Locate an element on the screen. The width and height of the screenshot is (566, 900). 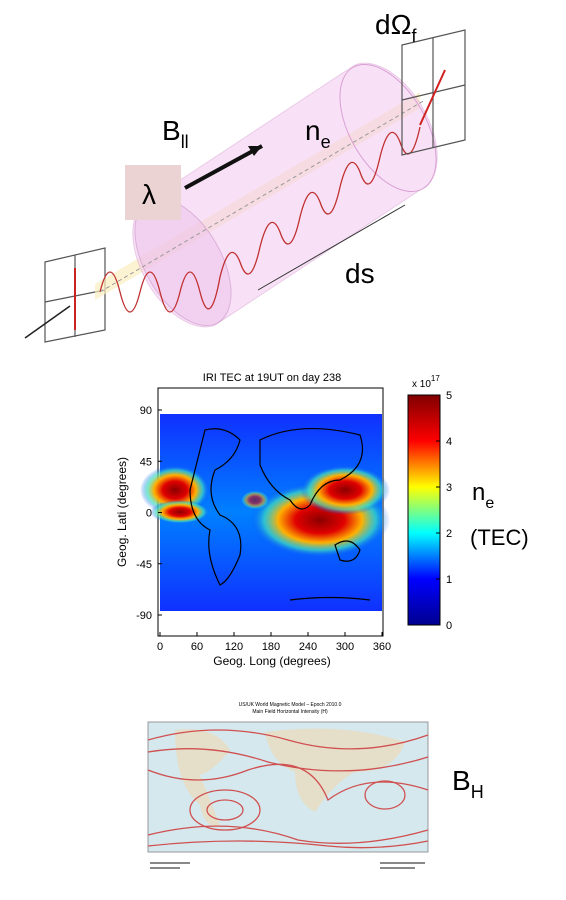
colorbar-scale: x 1017 is located at coordinates (426, 382).